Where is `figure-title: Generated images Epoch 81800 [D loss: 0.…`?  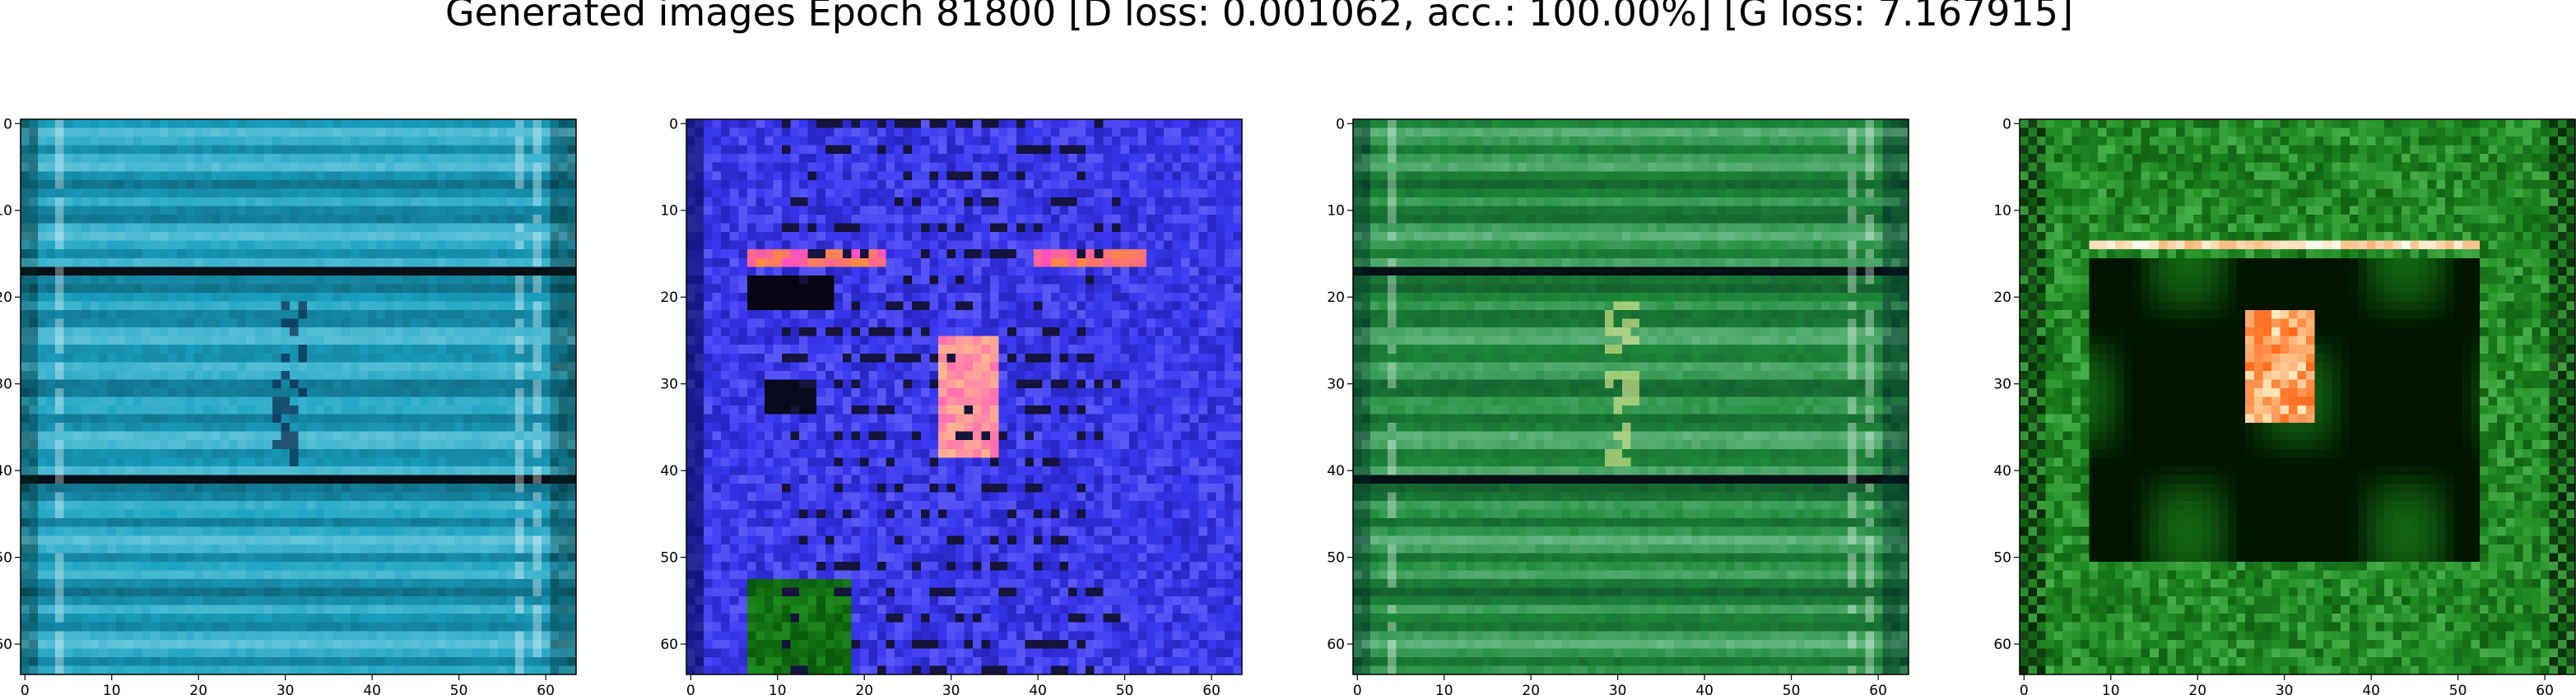 figure-title: Generated images Epoch 81800 [D loss: 0.… is located at coordinates (1259, 17).